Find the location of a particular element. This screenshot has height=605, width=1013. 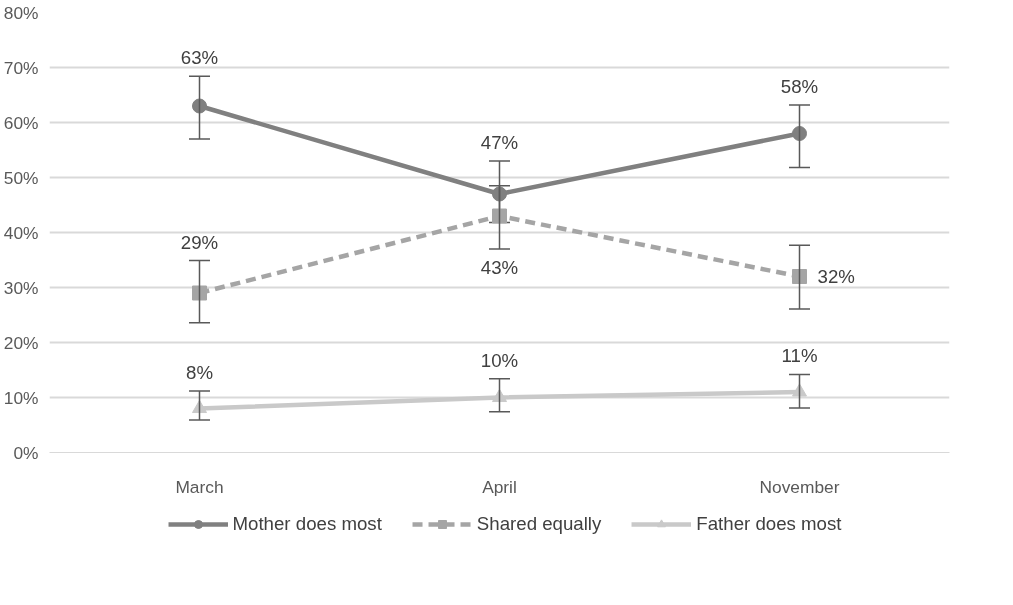

x-tick-label: November is located at coordinates (799, 486).